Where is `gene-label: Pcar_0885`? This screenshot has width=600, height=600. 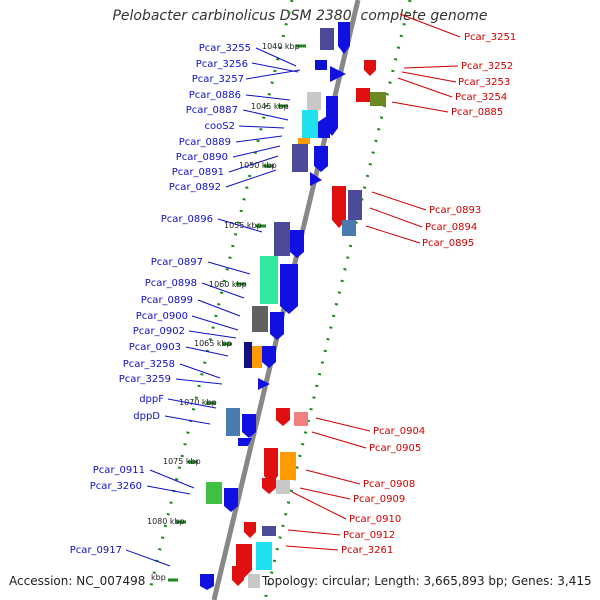 gene-label: Pcar_0885 is located at coordinates (477, 112).